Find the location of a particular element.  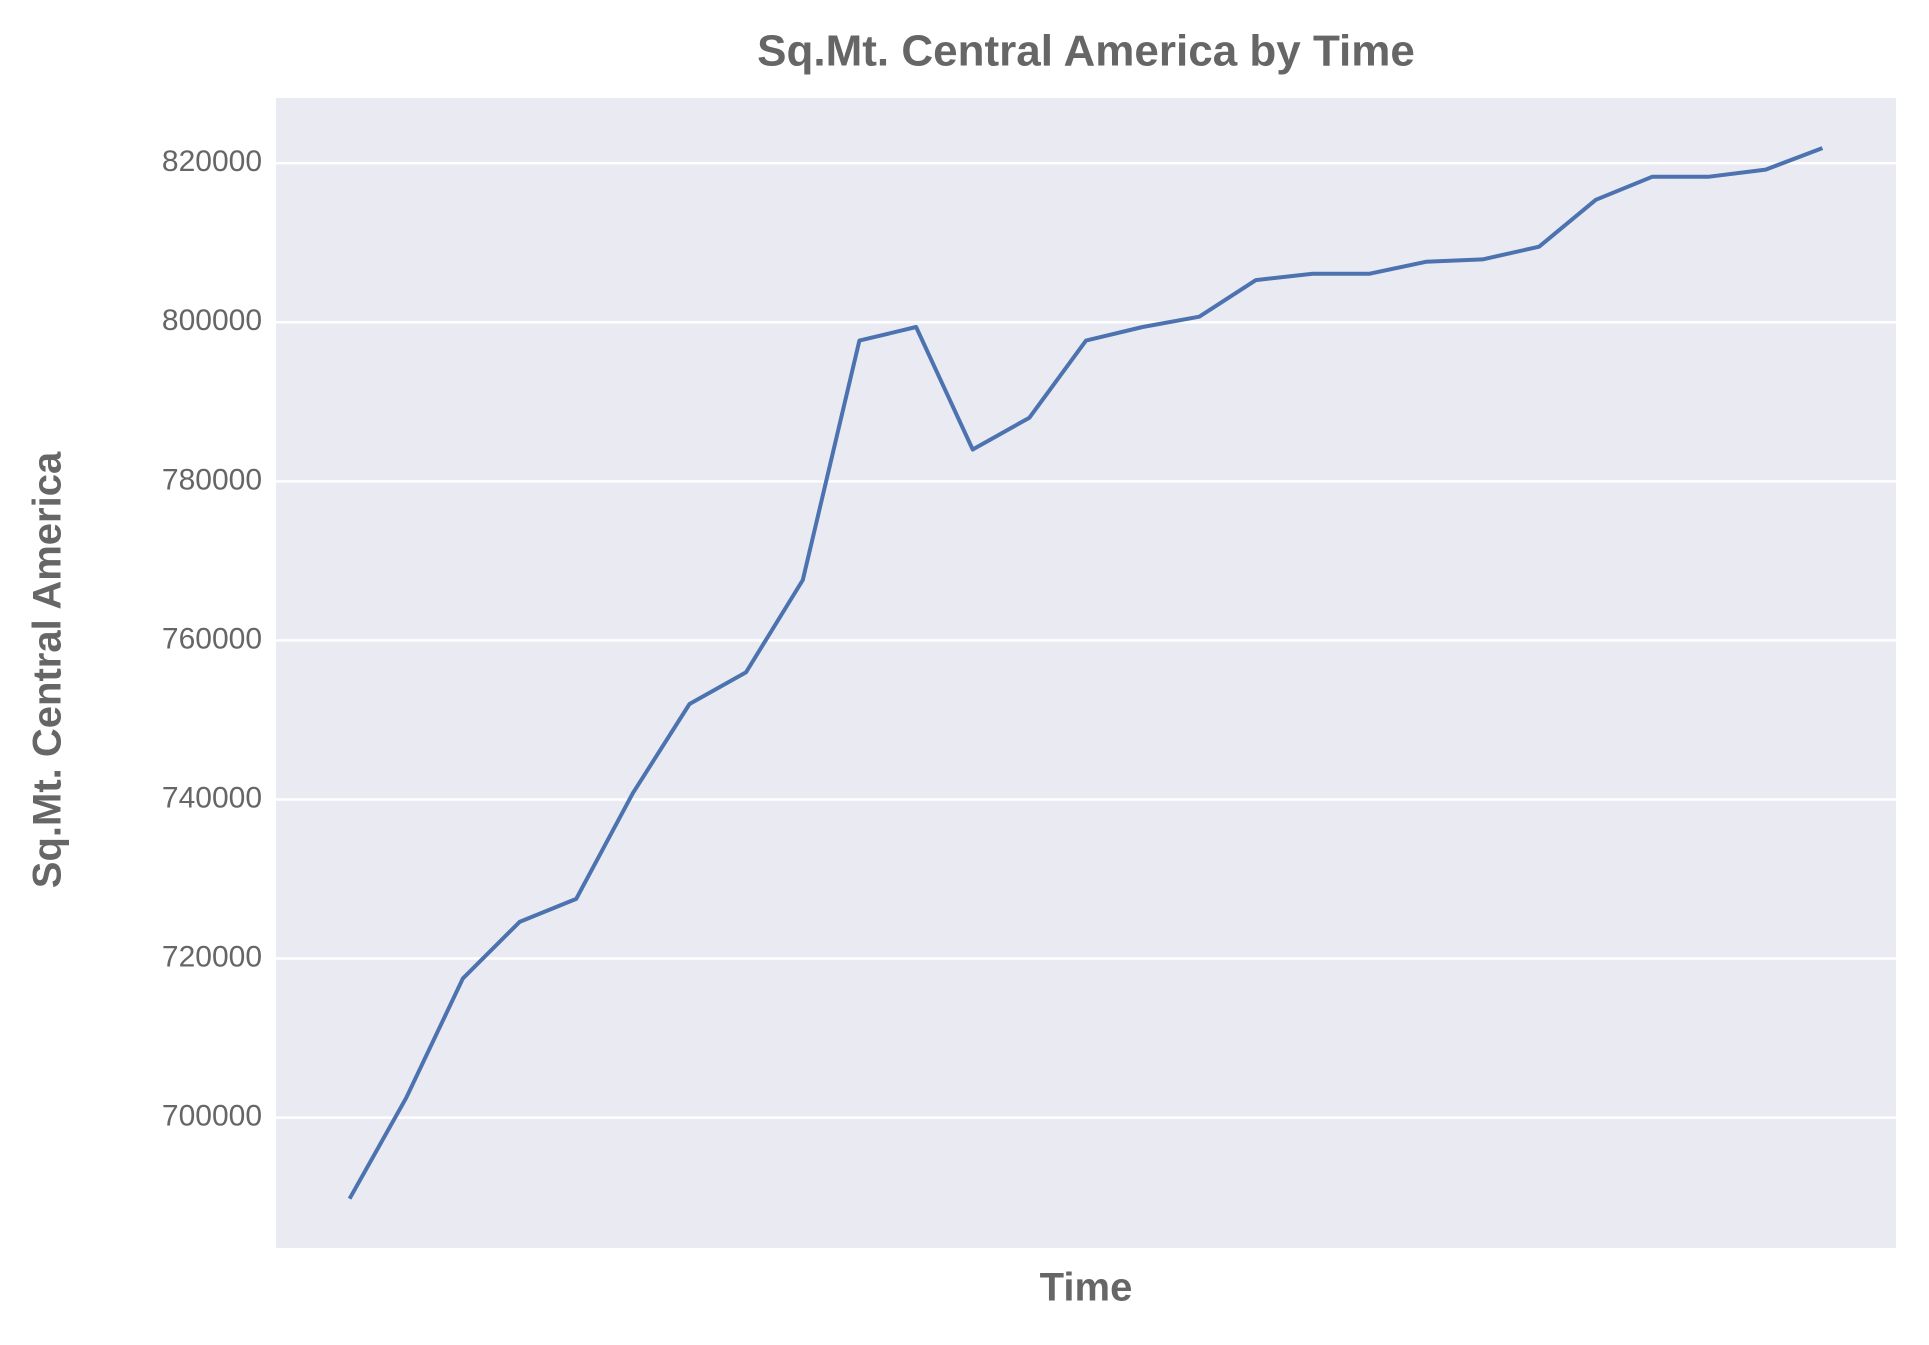

y-tick-label: 720000 is located at coordinates (212, 956).